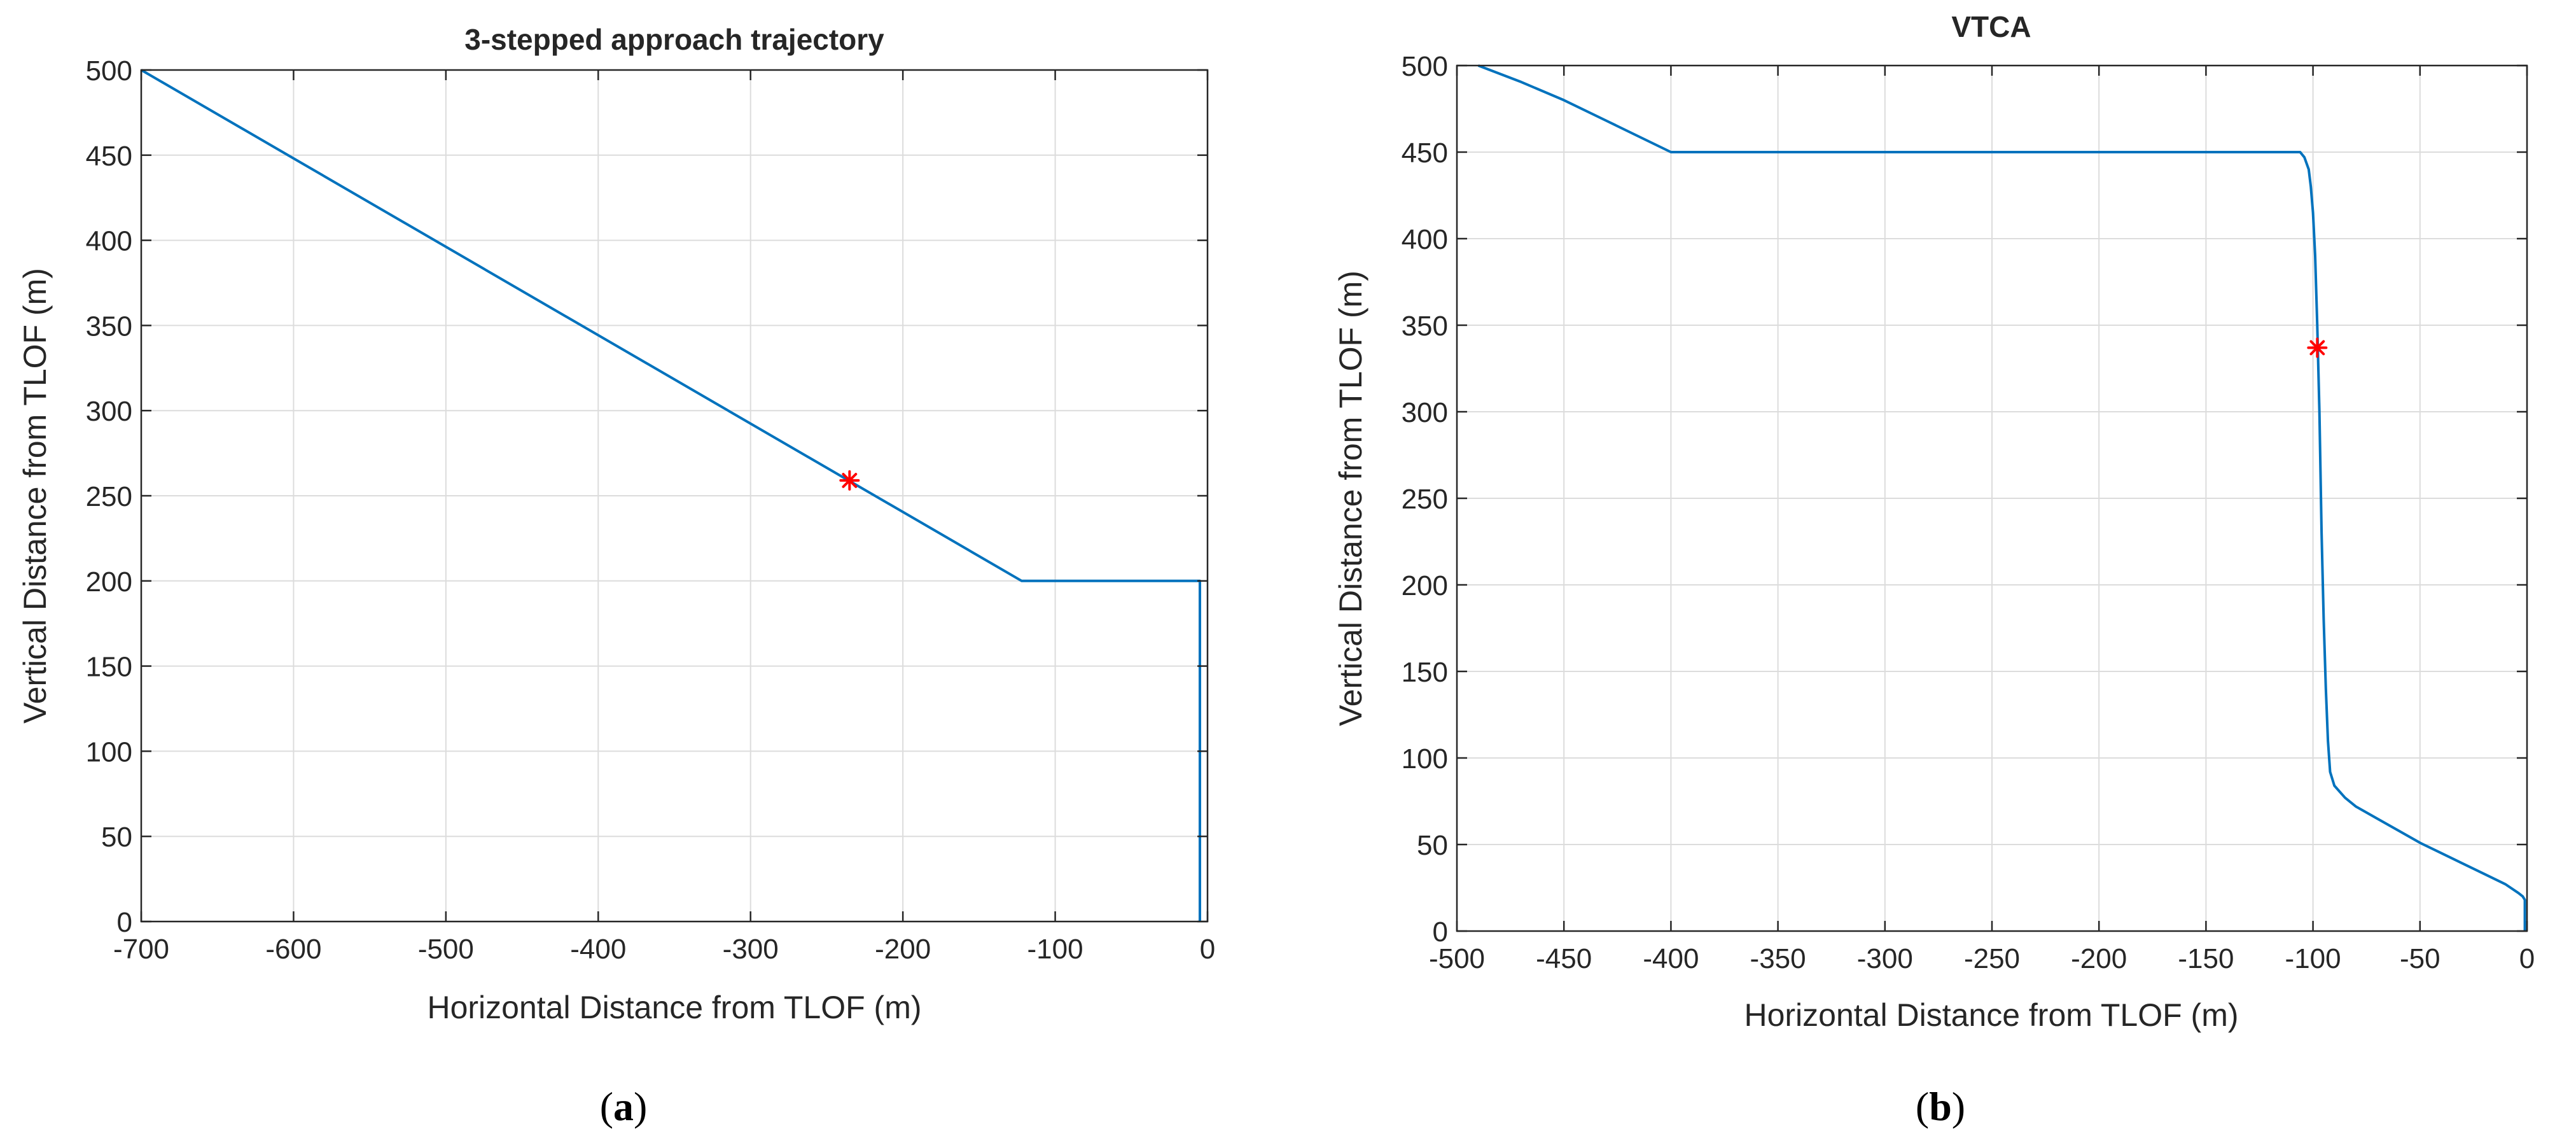 This screenshot has width=2576, height=1143. Describe the element at coordinates (674, 39) in the screenshot. I see `chart-title-a: 3-stepped approach trajectory` at that location.